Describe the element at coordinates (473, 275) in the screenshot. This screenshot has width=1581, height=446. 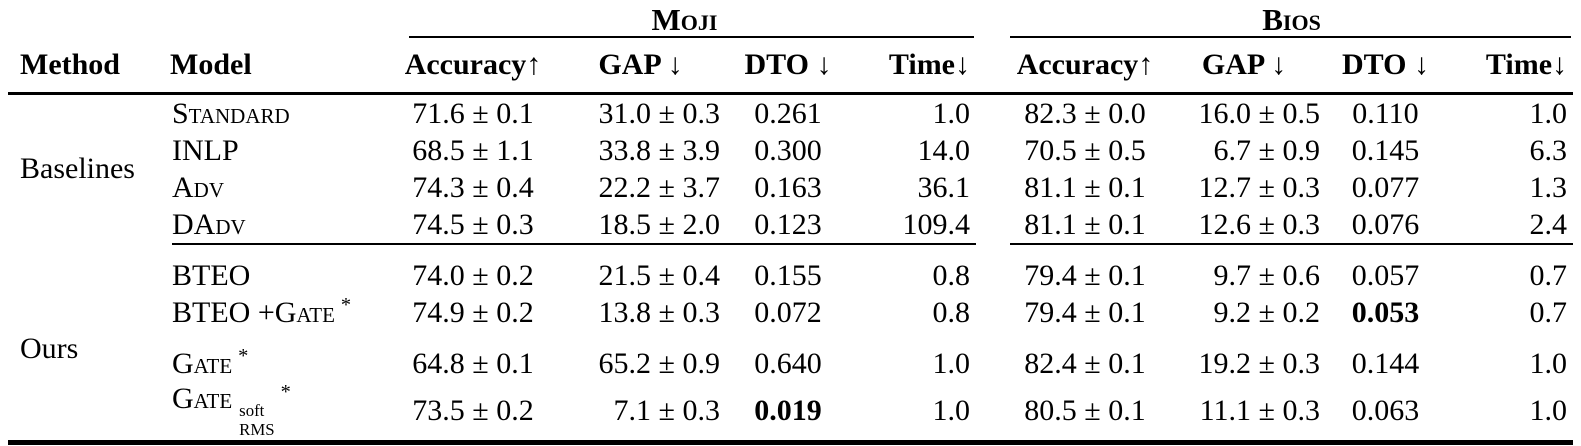
I see `cell-moji-accuracy: 74.0 ± 0.2` at that location.